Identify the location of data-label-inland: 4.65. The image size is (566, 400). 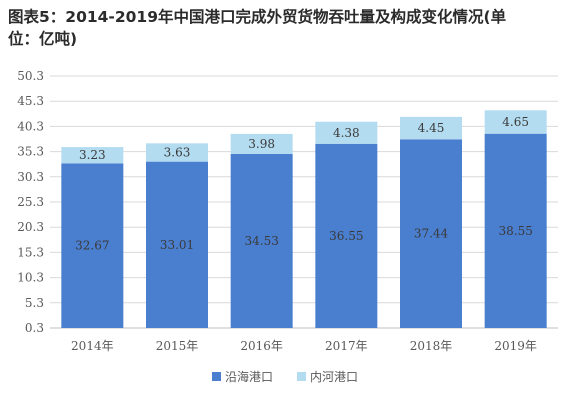
(515, 122).